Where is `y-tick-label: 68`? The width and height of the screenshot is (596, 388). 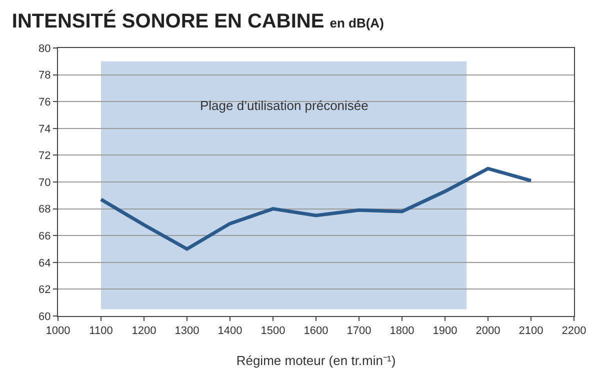
y-tick-label: 68 is located at coordinates (44, 210).